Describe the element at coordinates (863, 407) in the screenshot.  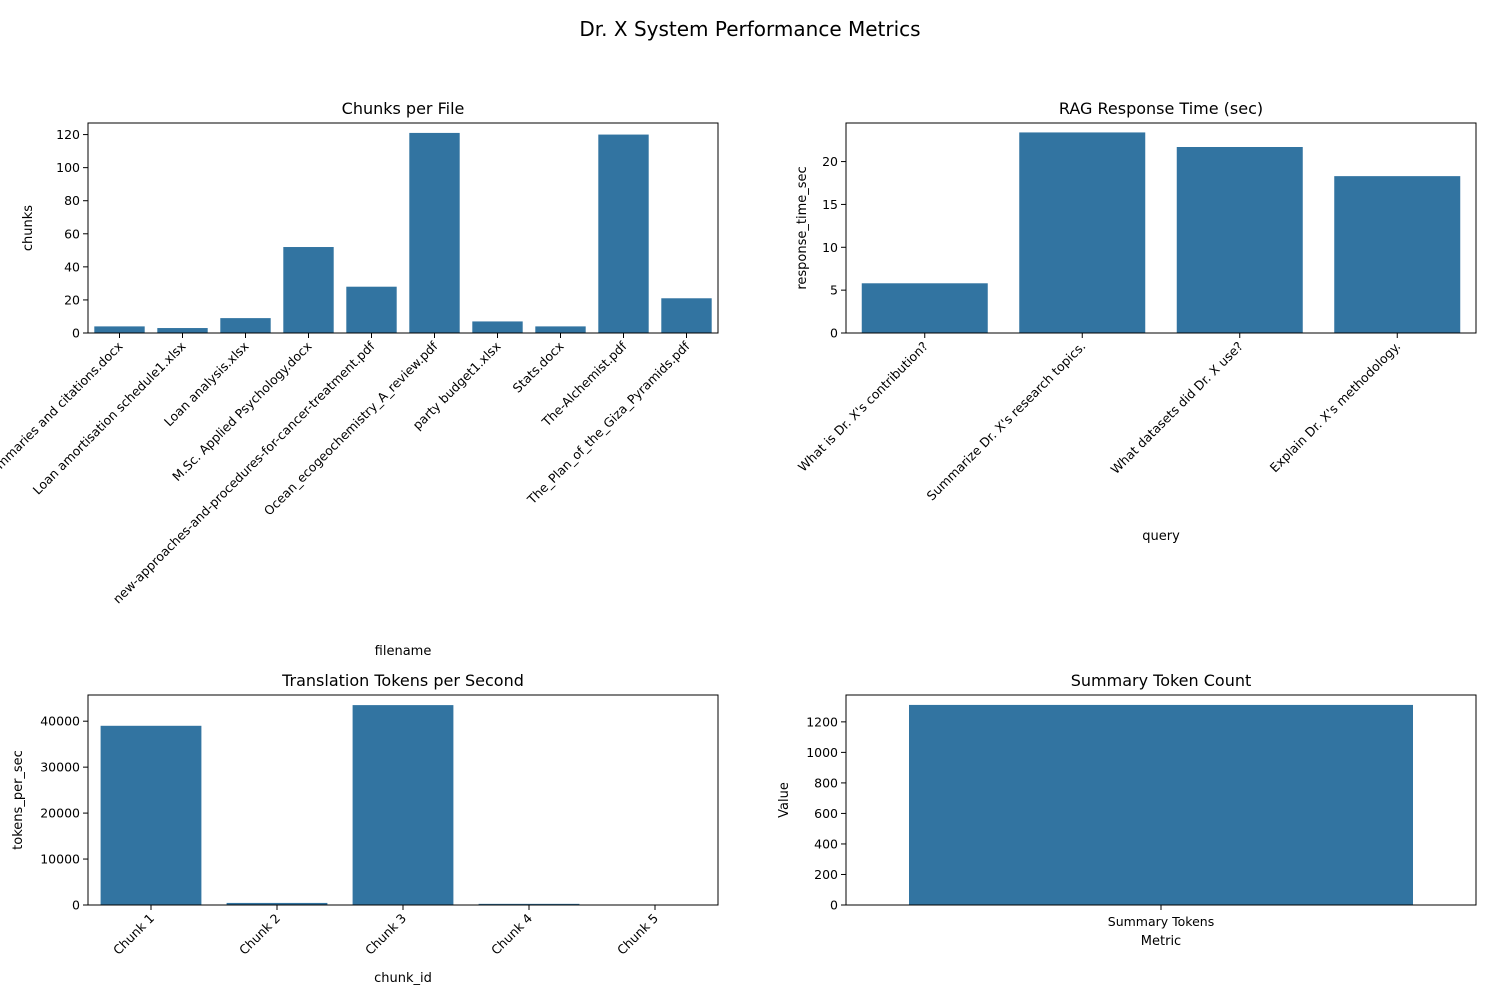
I see `rag-xtick-label: What is Dr. X's contribution?` at that location.